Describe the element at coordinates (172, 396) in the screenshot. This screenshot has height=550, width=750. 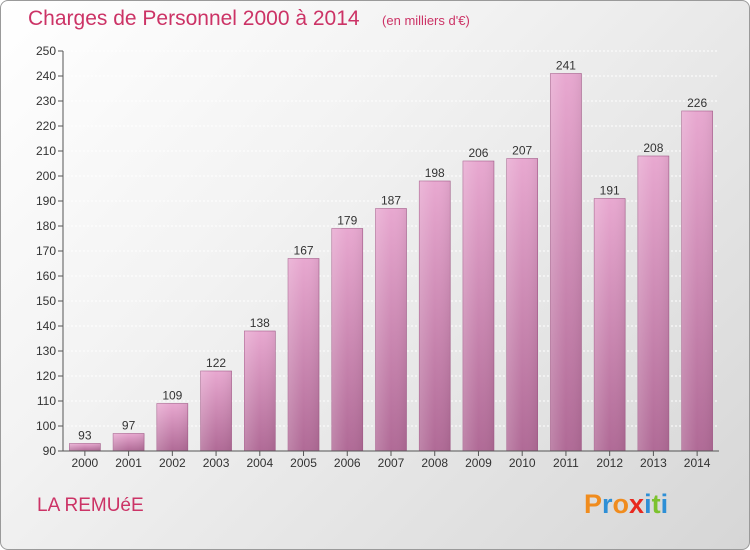
I see `value-label: 109` at that location.